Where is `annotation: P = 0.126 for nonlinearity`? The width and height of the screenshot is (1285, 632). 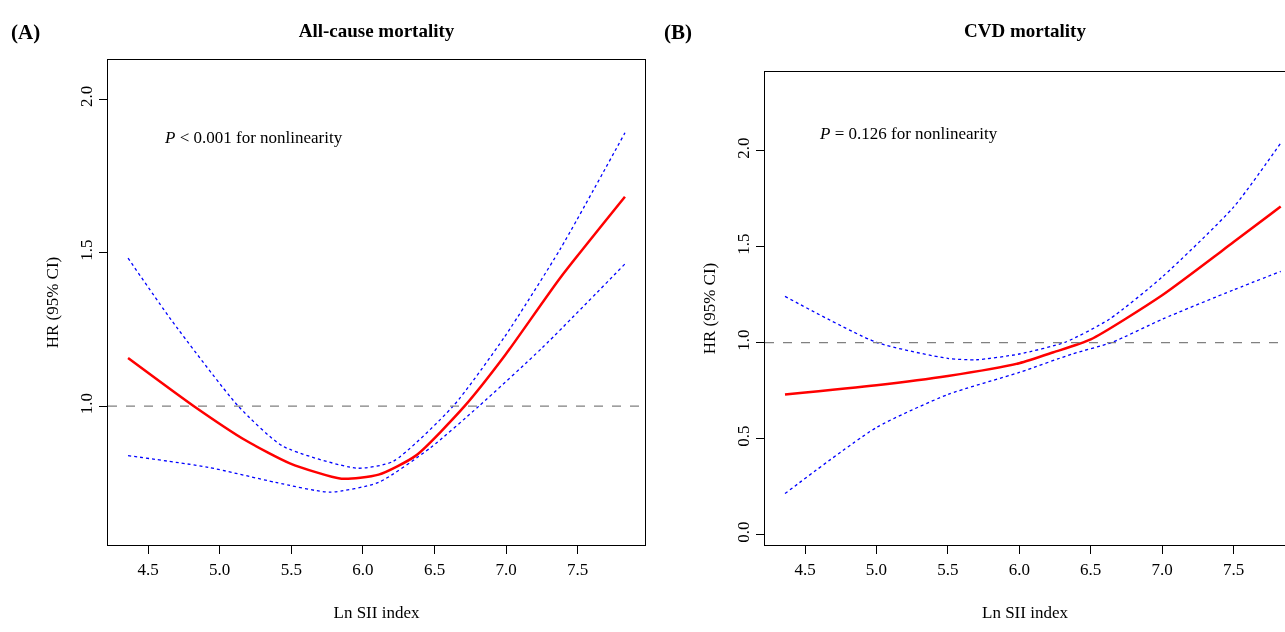
annotation: P = 0.126 for nonlinearity is located at coordinates (908, 133).